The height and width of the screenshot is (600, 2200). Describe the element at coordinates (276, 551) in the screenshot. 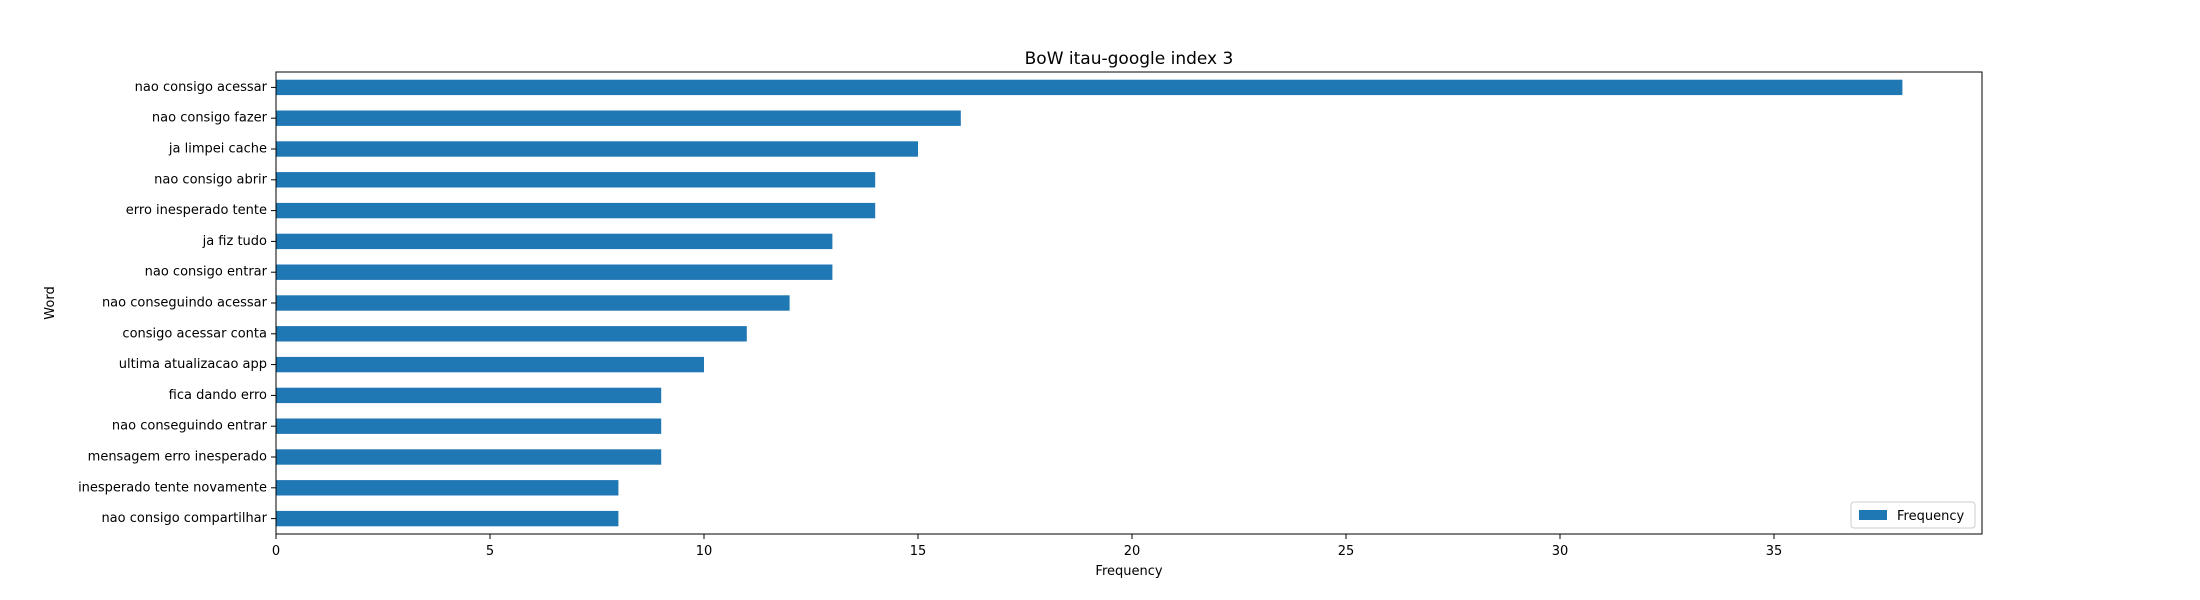

I see `x-tick-label: 0` at that location.